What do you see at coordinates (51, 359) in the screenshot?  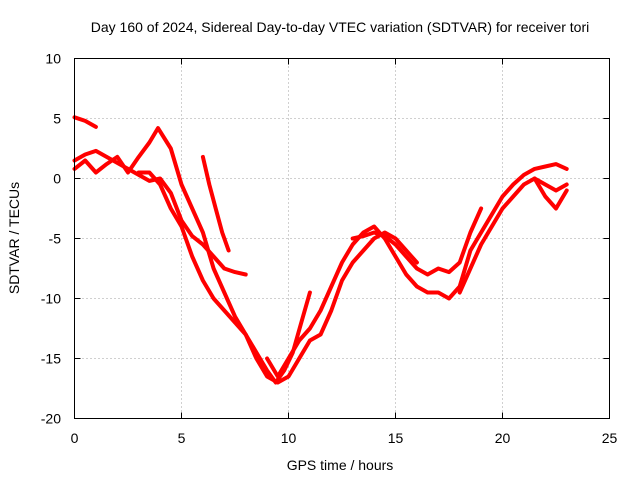 I see `y-tick-label: -15` at bounding box center [51, 359].